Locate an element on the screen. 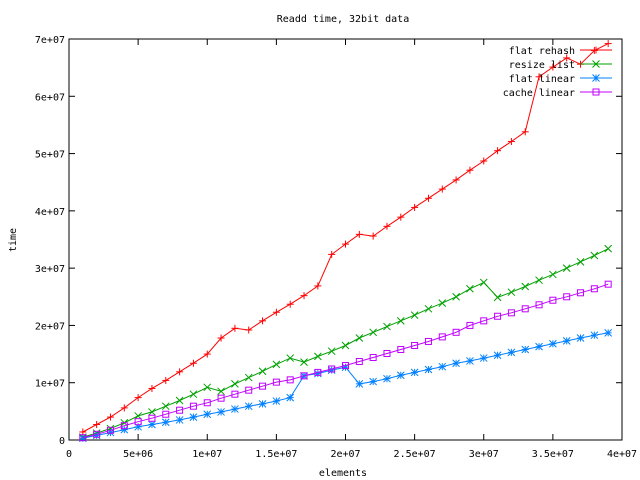 This screenshot has width=640, height=480. x-tick-label: 2e+07 is located at coordinates (345, 454).